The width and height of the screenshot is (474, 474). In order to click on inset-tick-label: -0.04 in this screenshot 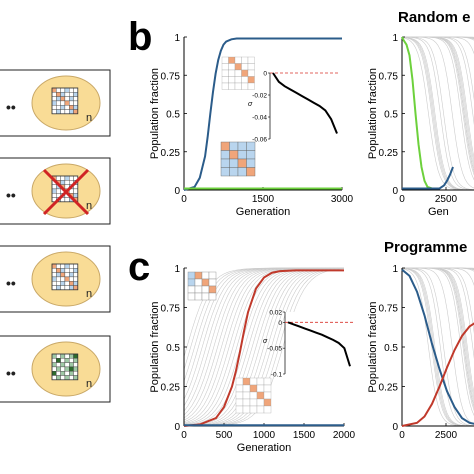, I will do `click(259, 118)`.